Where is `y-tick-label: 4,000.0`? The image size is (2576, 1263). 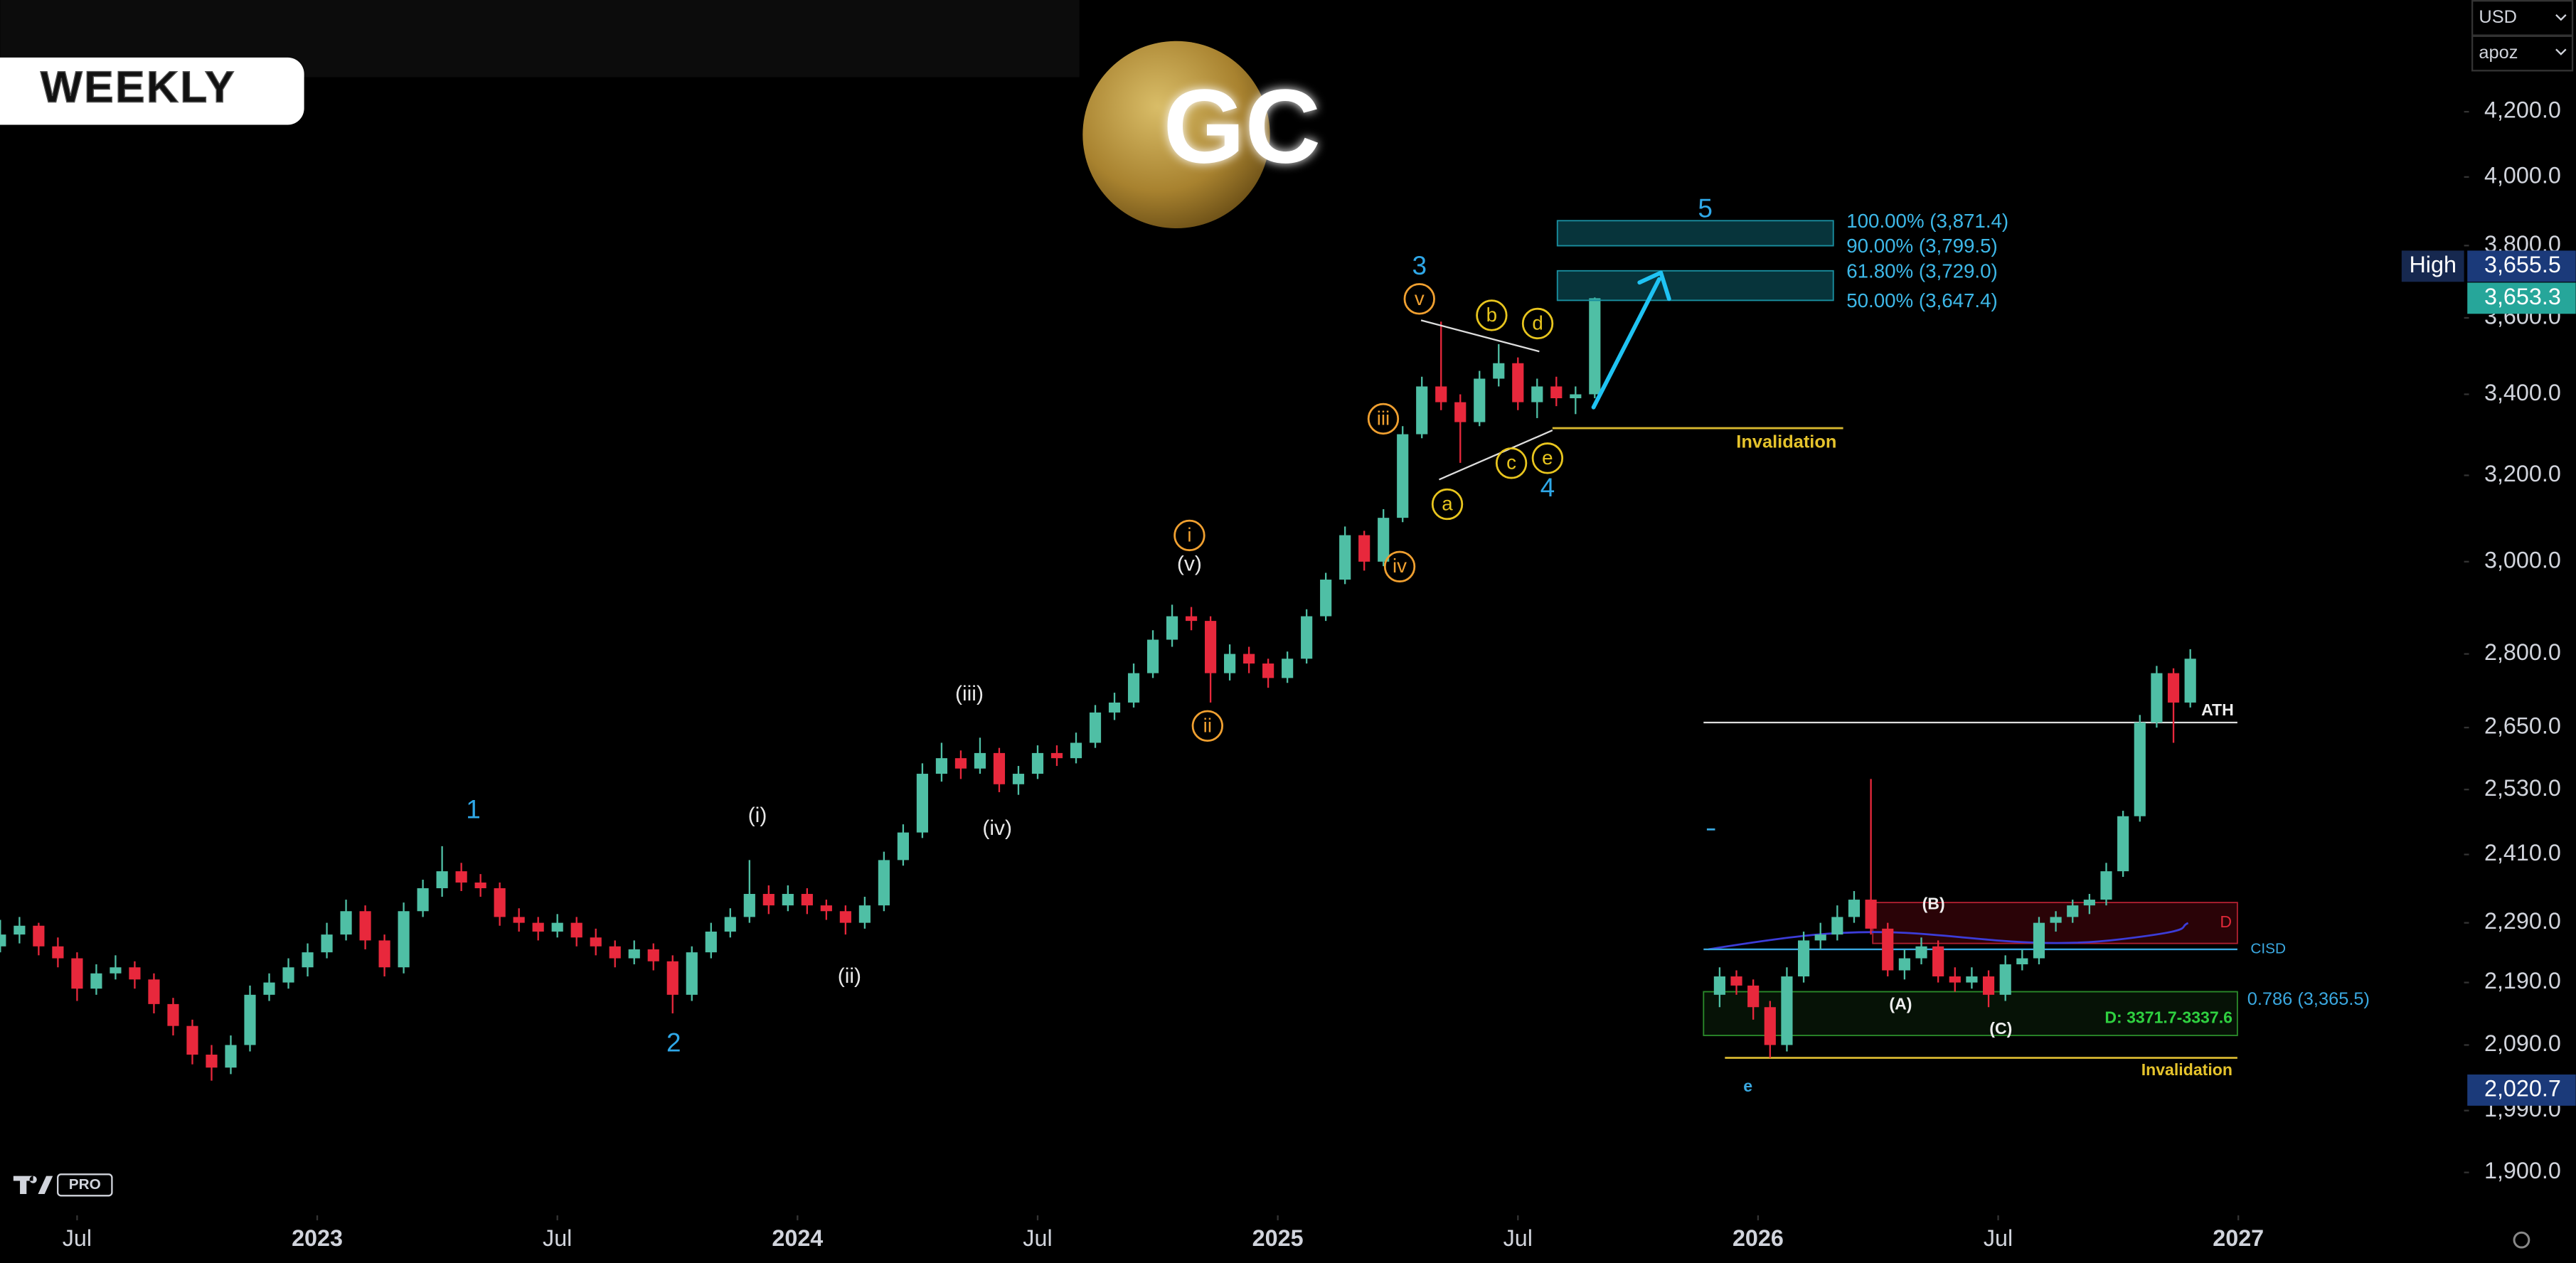 y-tick-label: 4,000.0 is located at coordinates (2522, 175).